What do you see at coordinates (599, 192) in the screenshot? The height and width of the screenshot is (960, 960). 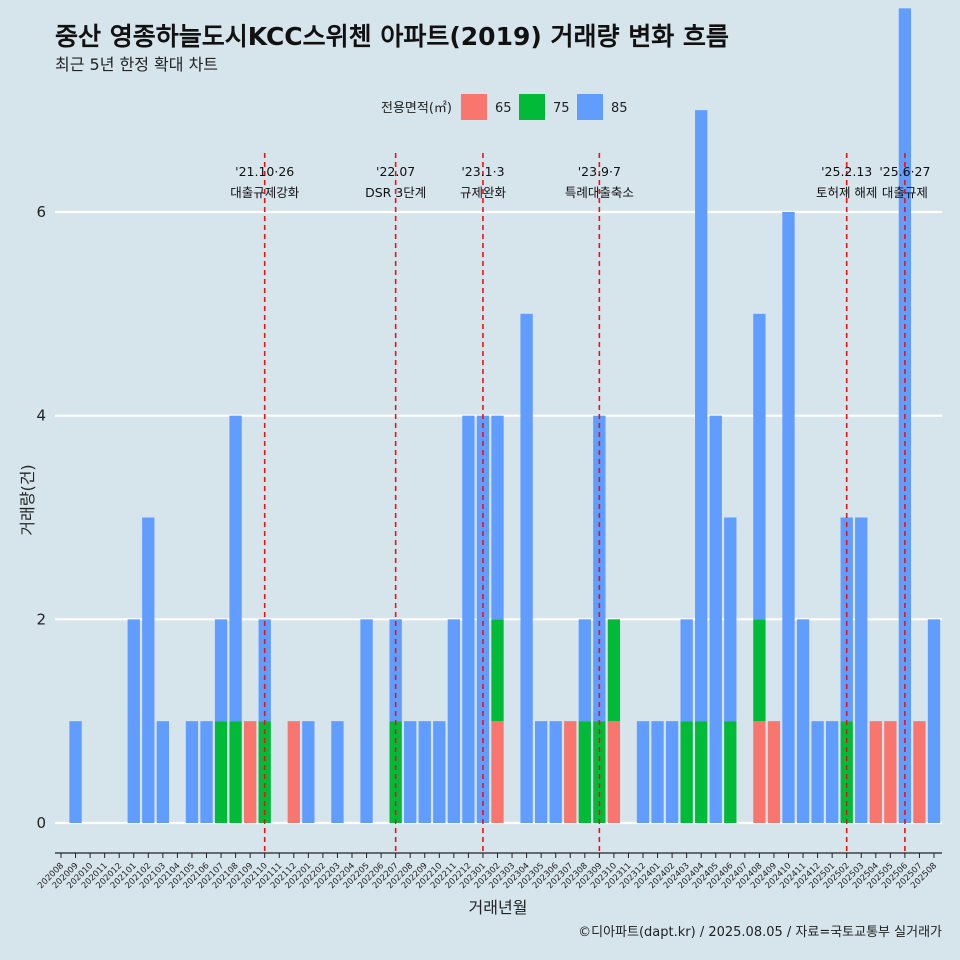 I see `event-text-label: 특례대출축소` at bounding box center [599, 192].